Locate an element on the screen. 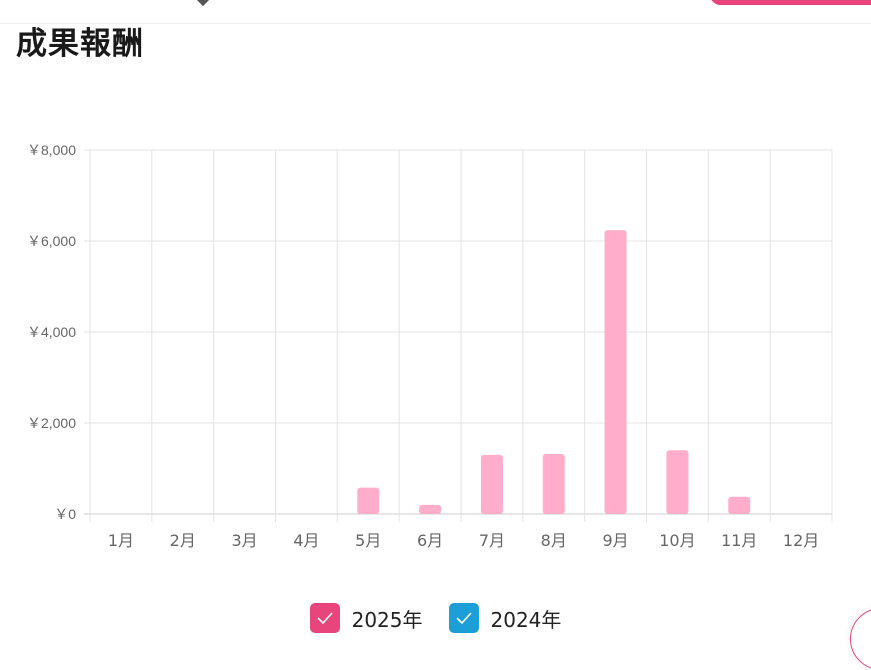  x-tick-label: 4月 is located at coordinates (306, 540).